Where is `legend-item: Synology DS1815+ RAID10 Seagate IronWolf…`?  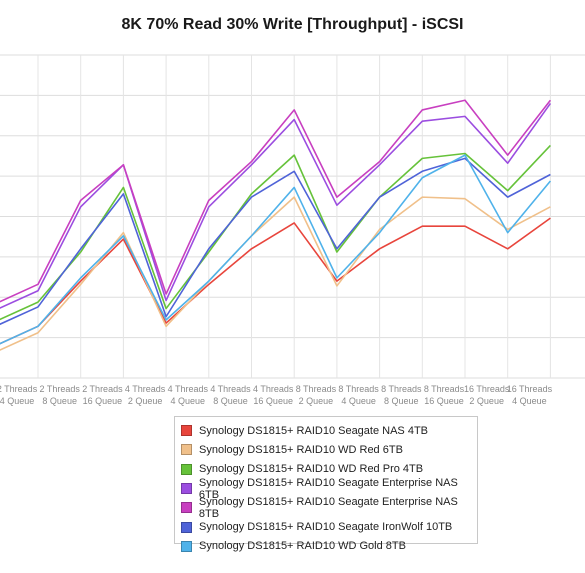 legend-item: Synology DS1815+ RAID10 Seagate IronWolf… is located at coordinates (329, 526).